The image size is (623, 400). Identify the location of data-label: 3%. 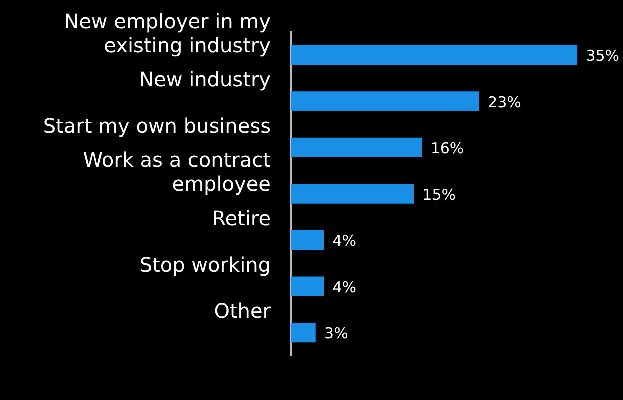
(336, 333).